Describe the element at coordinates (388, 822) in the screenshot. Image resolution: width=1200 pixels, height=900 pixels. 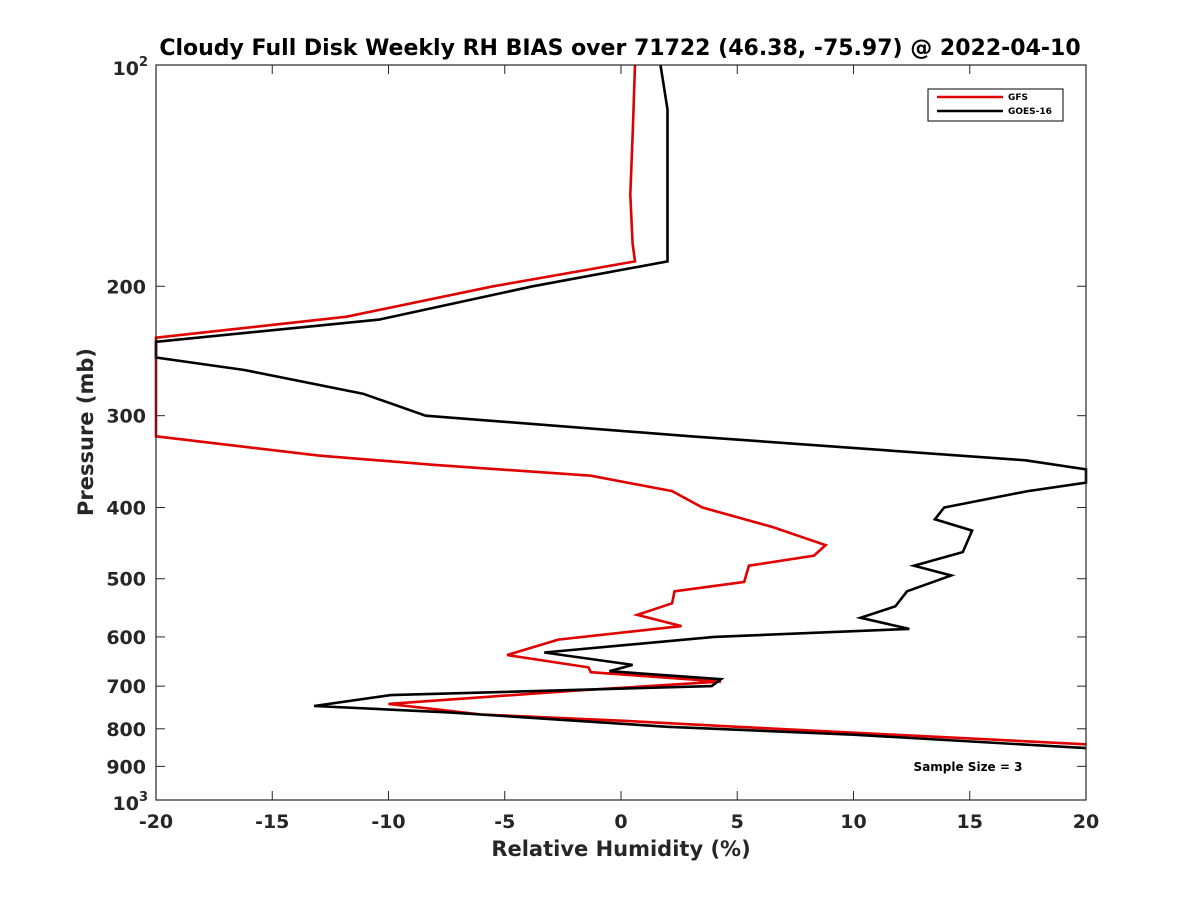
I see `x-tick-label: -10` at that location.